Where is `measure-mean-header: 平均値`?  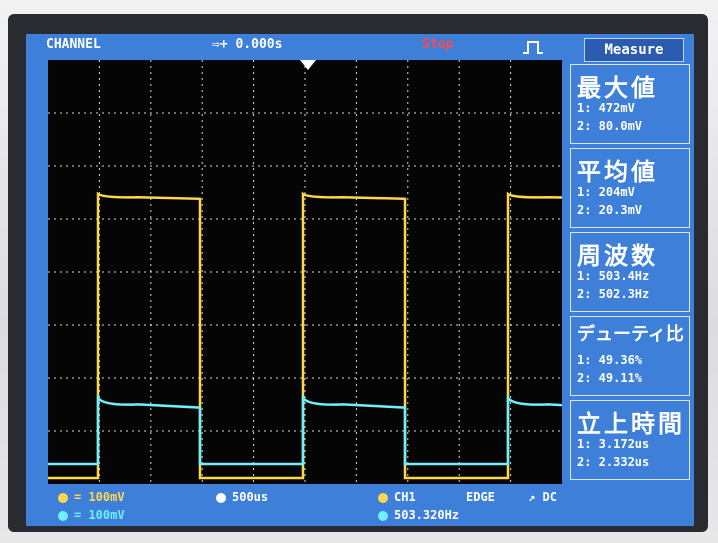
measure-mean-header: 平均値 is located at coordinates (617, 172).